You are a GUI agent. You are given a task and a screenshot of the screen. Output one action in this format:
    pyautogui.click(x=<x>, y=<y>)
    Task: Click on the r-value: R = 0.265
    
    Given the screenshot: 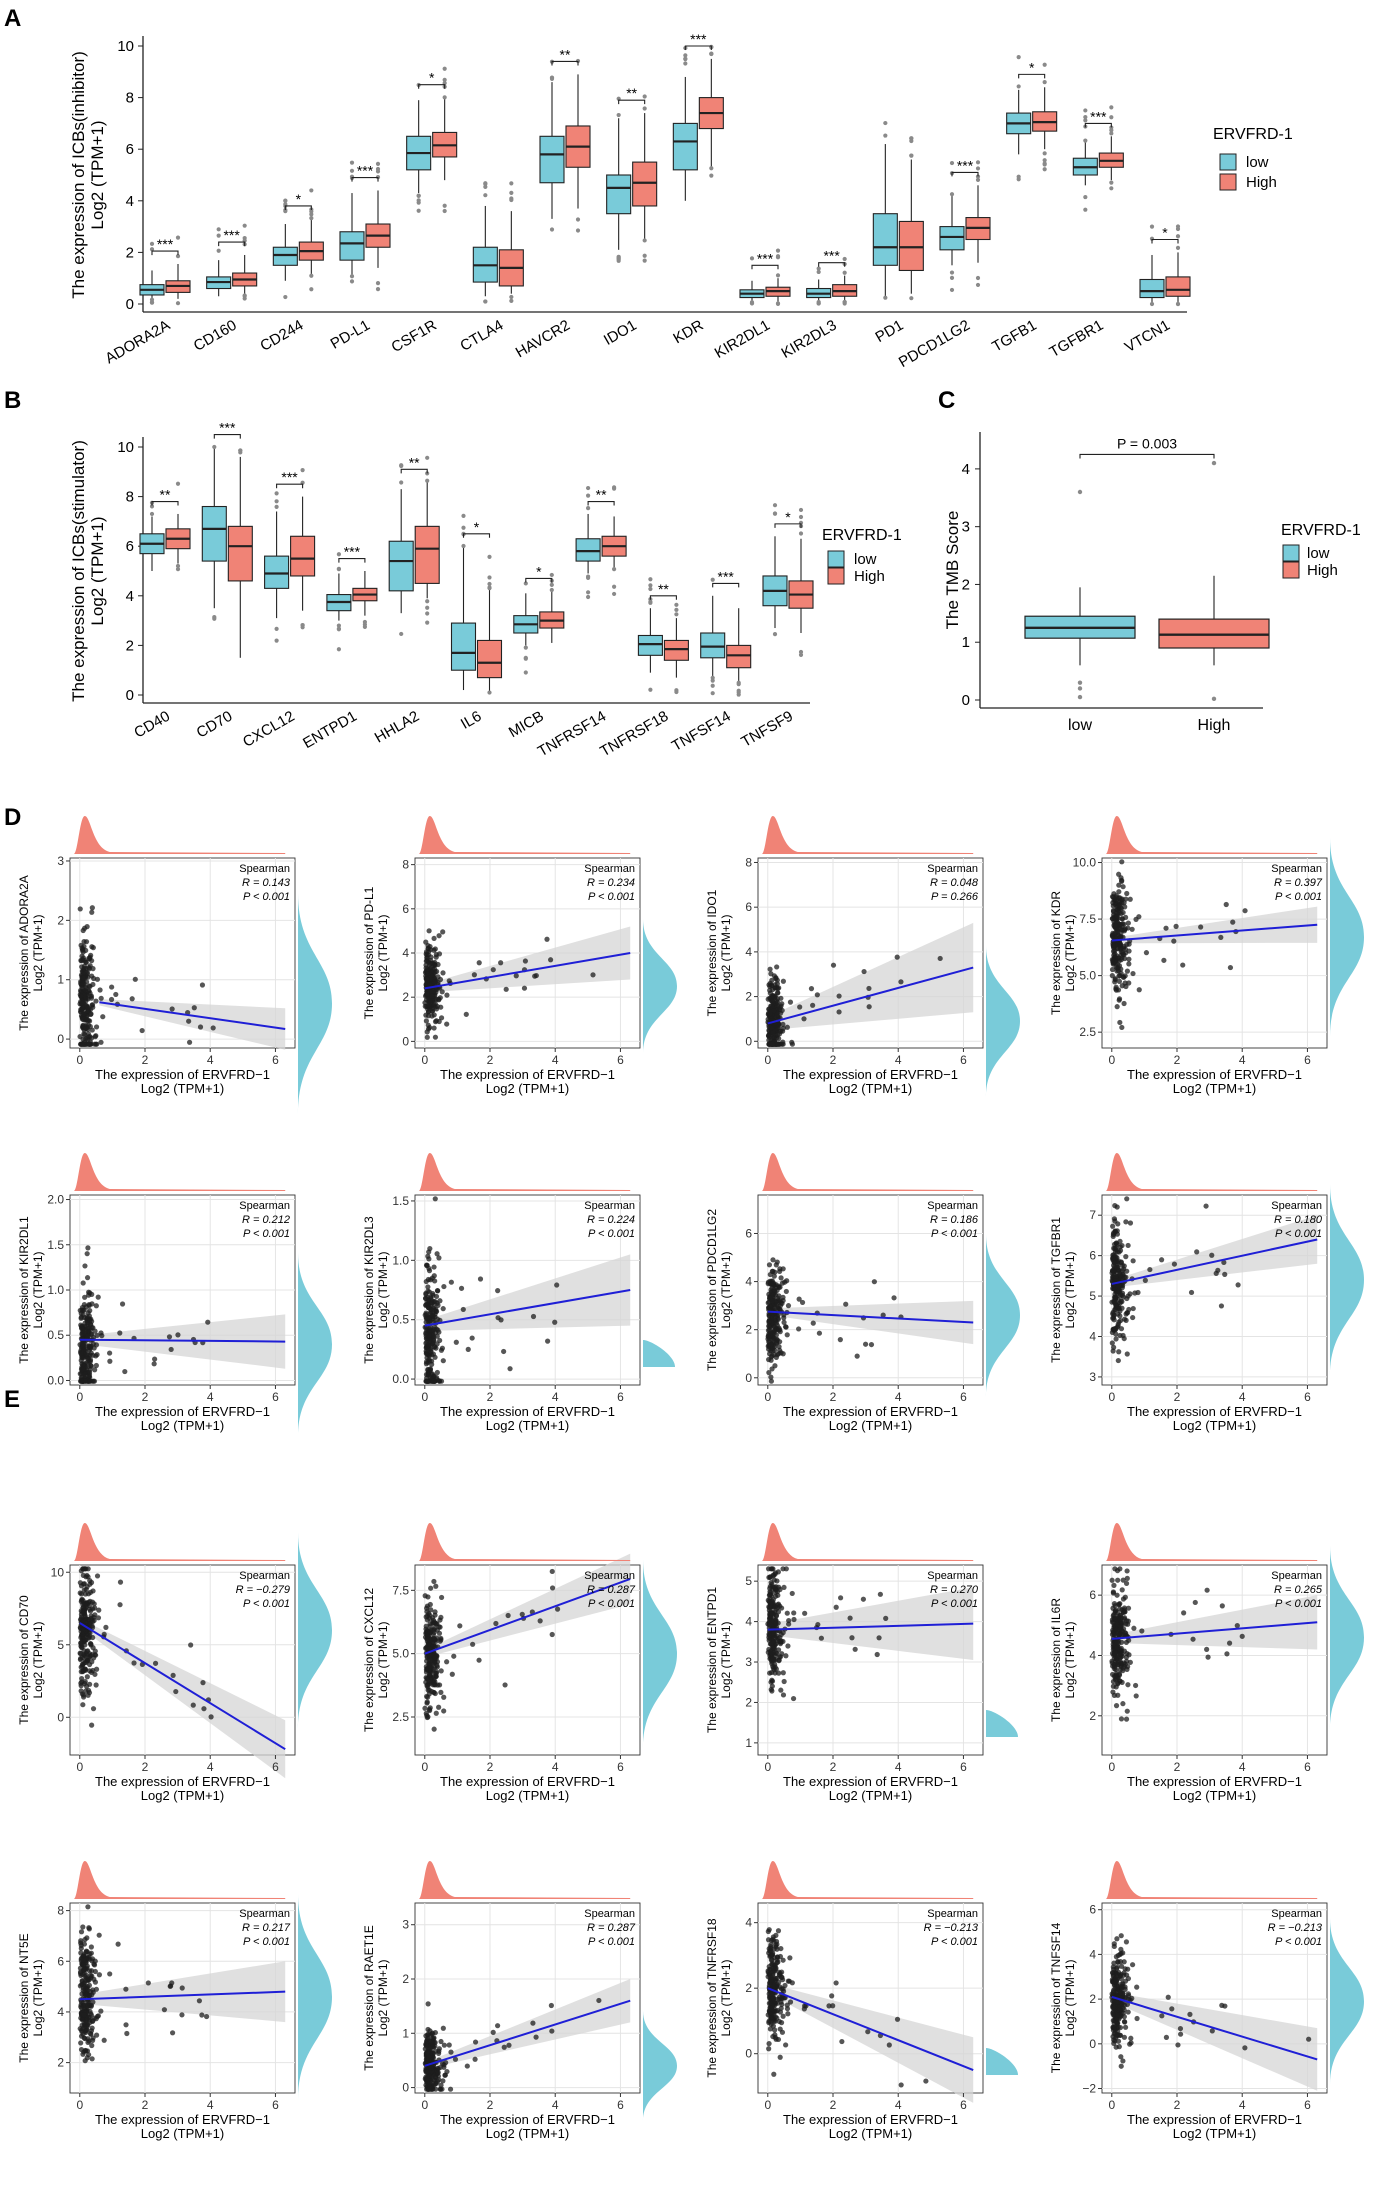 What is the action you would take?
    pyautogui.click(x=1298, y=1590)
    